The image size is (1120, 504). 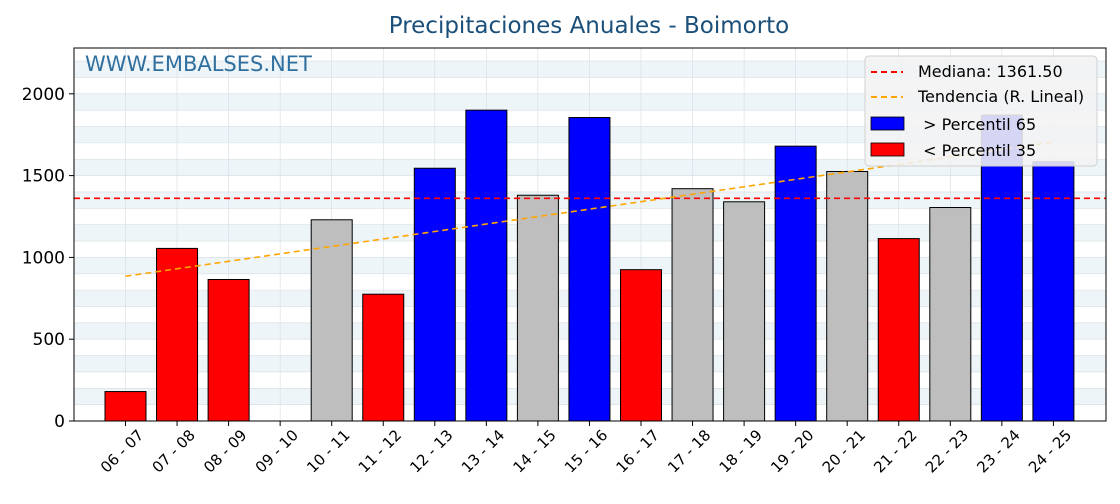 What do you see at coordinates (122, 451) in the screenshot?
I see `x-tick-label: 06 - 07` at bounding box center [122, 451].